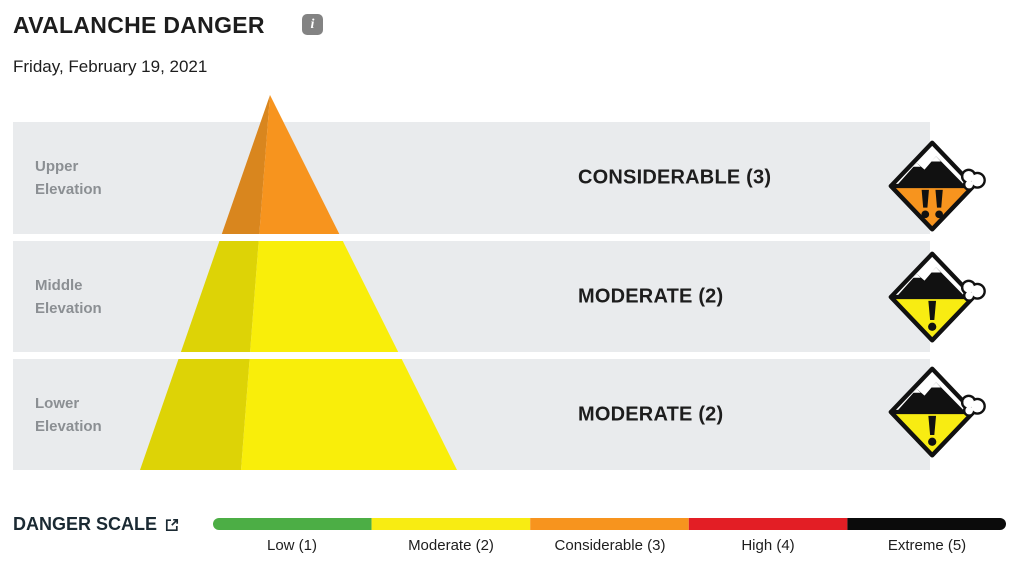 Image resolution: width=1021 pixels, height=576 pixels. What do you see at coordinates (932, 204) in the screenshot?
I see `double-exclamation-icon` at bounding box center [932, 204].